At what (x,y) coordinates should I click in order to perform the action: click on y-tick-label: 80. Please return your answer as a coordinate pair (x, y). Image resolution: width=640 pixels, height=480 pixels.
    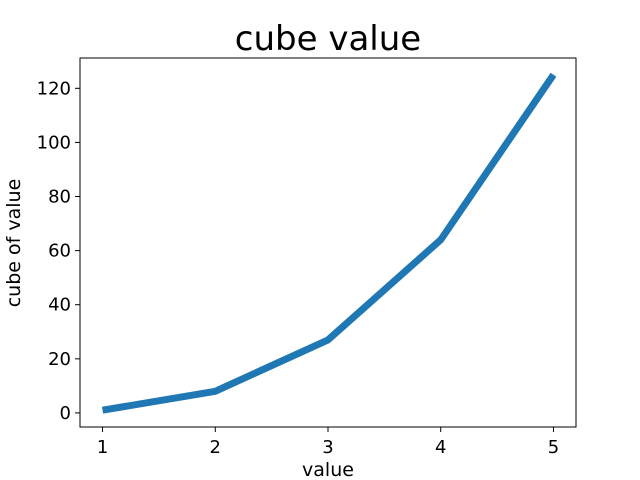
    Looking at the image, I should click on (59, 197).